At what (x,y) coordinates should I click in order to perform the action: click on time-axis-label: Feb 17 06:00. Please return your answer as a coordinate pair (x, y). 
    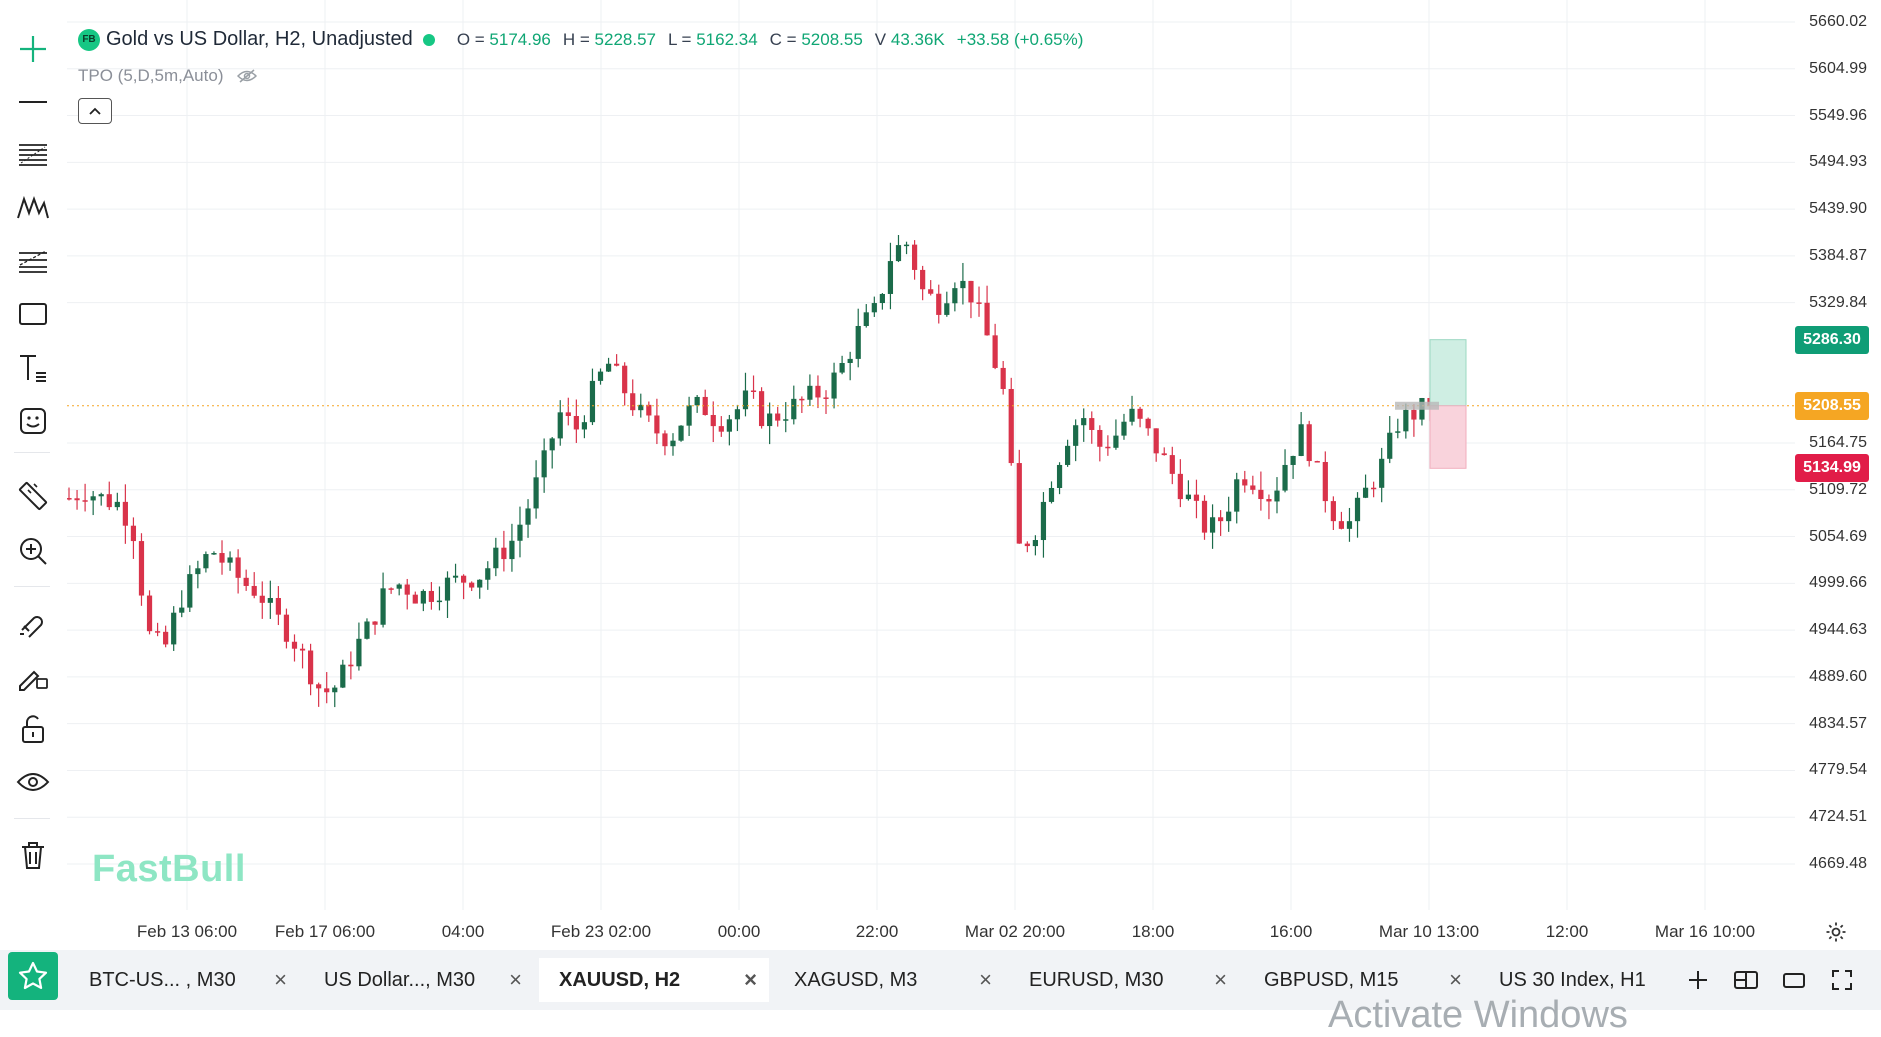
    Looking at the image, I should click on (325, 931).